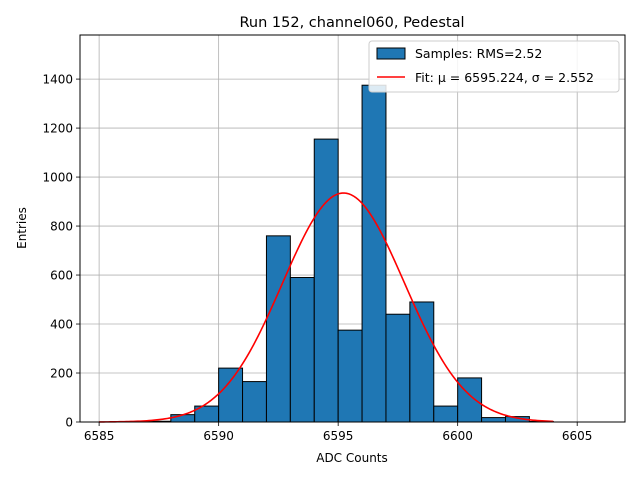 The width and height of the screenshot is (640, 484). What do you see at coordinates (218, 436) in the screenshot?
I see `x-tick-label: 6590` at bounding box center [218, 436].